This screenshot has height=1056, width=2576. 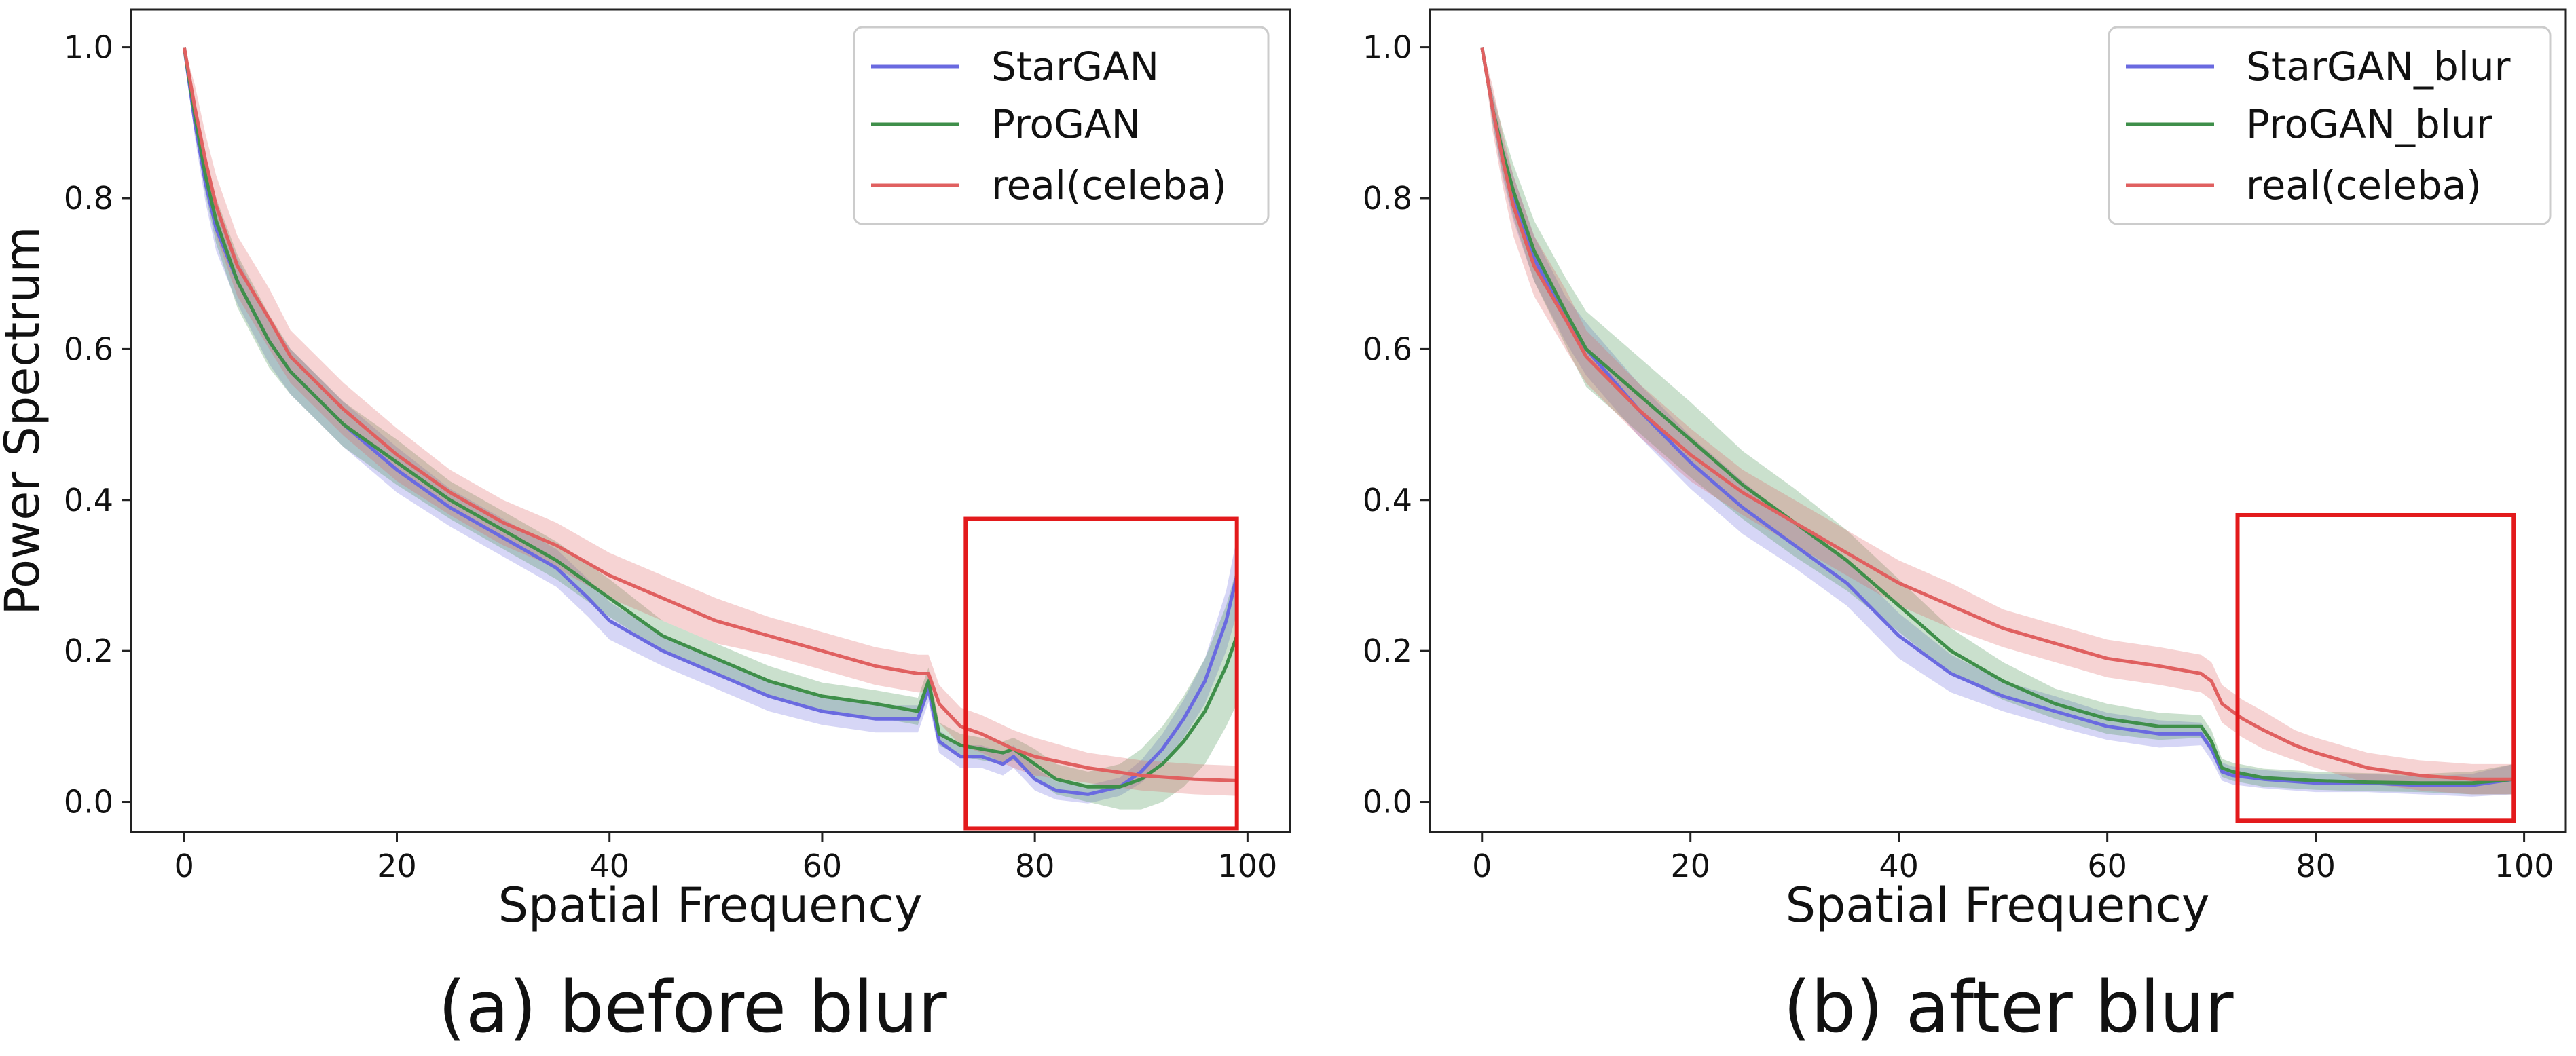 I want to click on legend-label-progan: ProGAN, so click(x=1066, y=124).